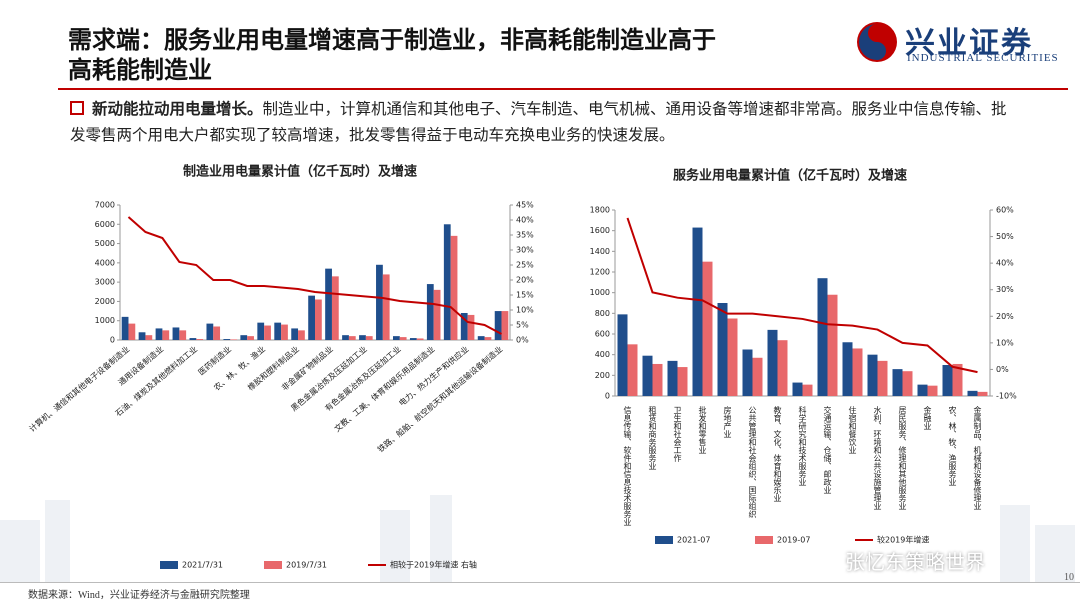 This screenshot has width=1080, height=607. What do you see at coordinates (602, 375) in the screenshot?
I see `y-tick-label: 200` at bounding box center [602, 375].